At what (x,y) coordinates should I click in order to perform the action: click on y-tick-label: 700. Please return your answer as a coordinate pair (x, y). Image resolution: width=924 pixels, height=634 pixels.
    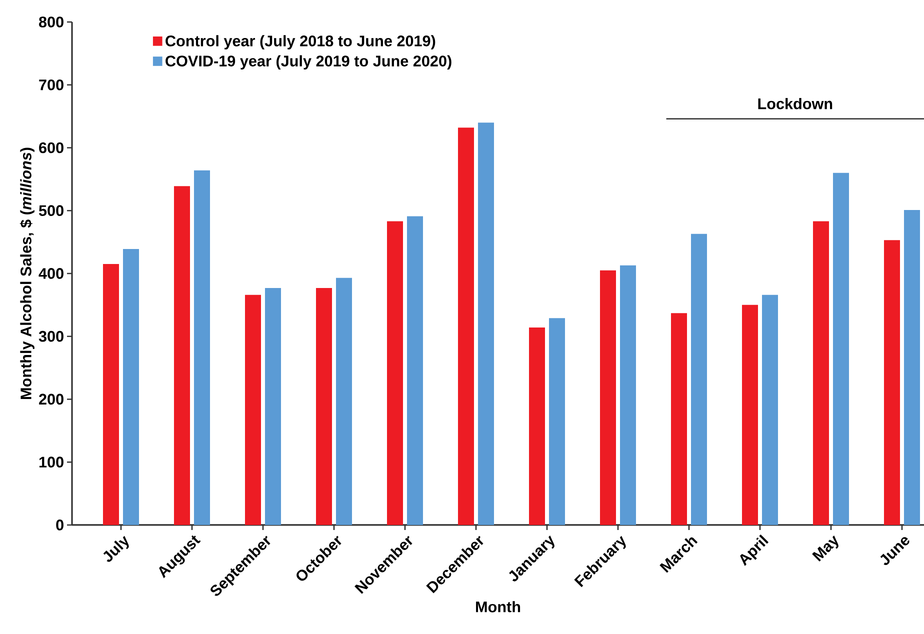
    Looking at the image, I should click on (51, 84).